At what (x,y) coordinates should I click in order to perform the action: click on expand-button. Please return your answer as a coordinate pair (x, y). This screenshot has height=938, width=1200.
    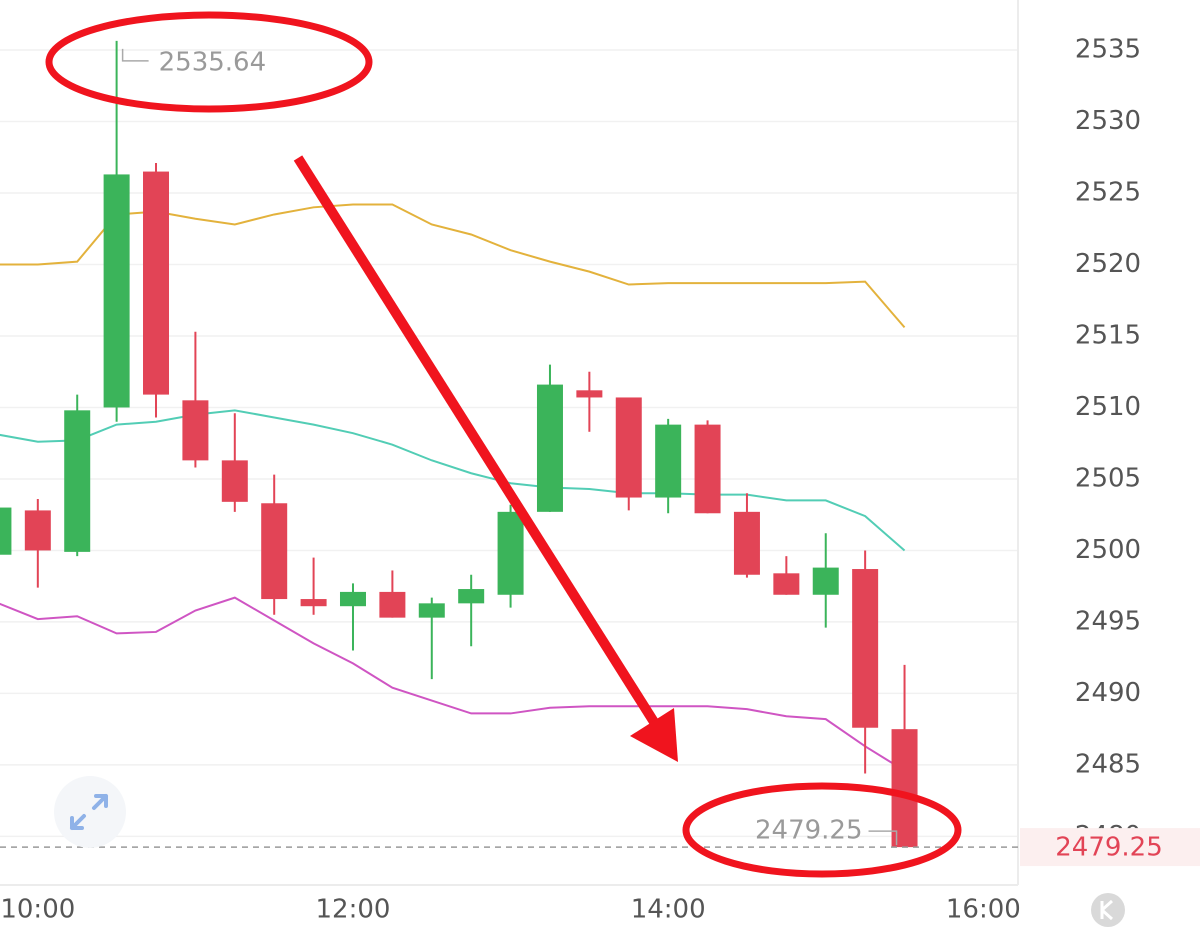
    Looking at the image, I should click on (90, 812).